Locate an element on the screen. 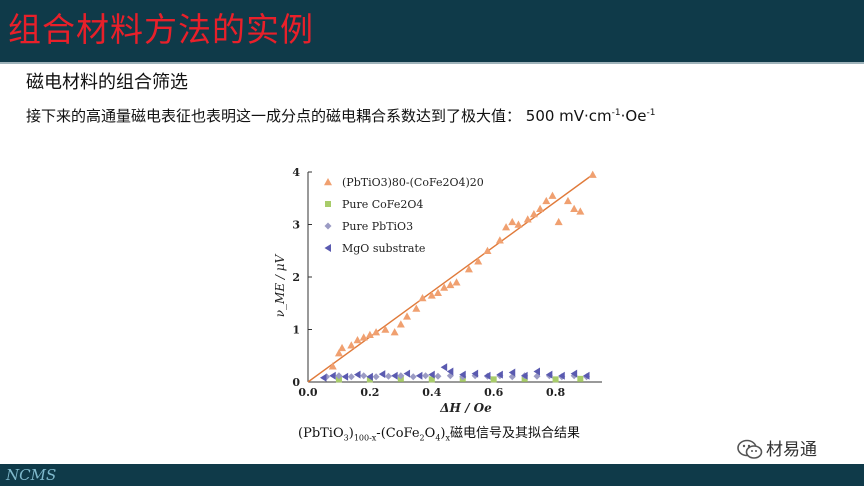 The image size is (864, 486). description-exponent-1: -1 is located at coordinates (616, 113).